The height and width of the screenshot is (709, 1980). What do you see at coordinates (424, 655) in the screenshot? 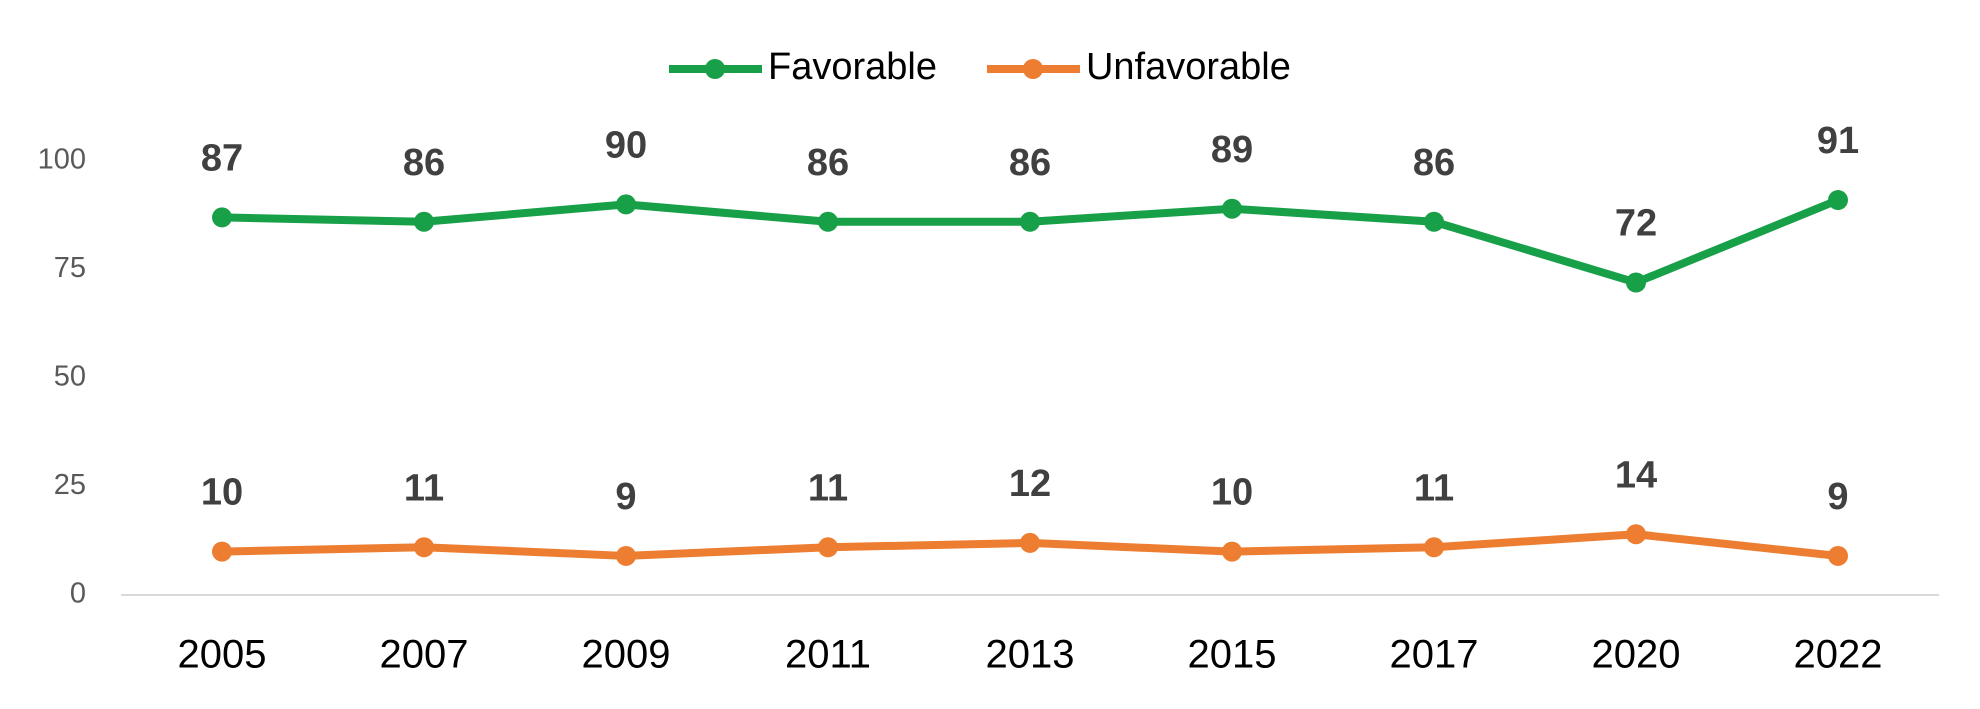
I see `x-tick-label: 2007` at bounding box center [424, 655].